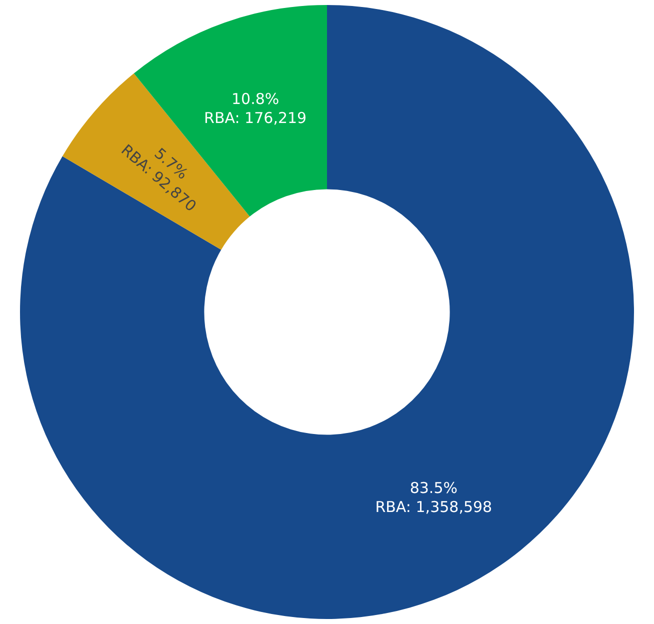 The width and height of the screenshot is (654, 624). What do you see at coordinates (255, 108) in the screenshot?
I see `data-label: 10.8% RBA: 176,219` at bounding box center [255, 108].